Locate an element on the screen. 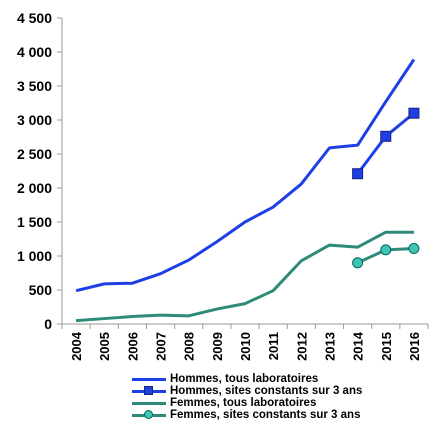 Image resolution: width=435 pixels, height=436 pixels. y-tick-label: 2 500 is located at coordinates (34, 154).